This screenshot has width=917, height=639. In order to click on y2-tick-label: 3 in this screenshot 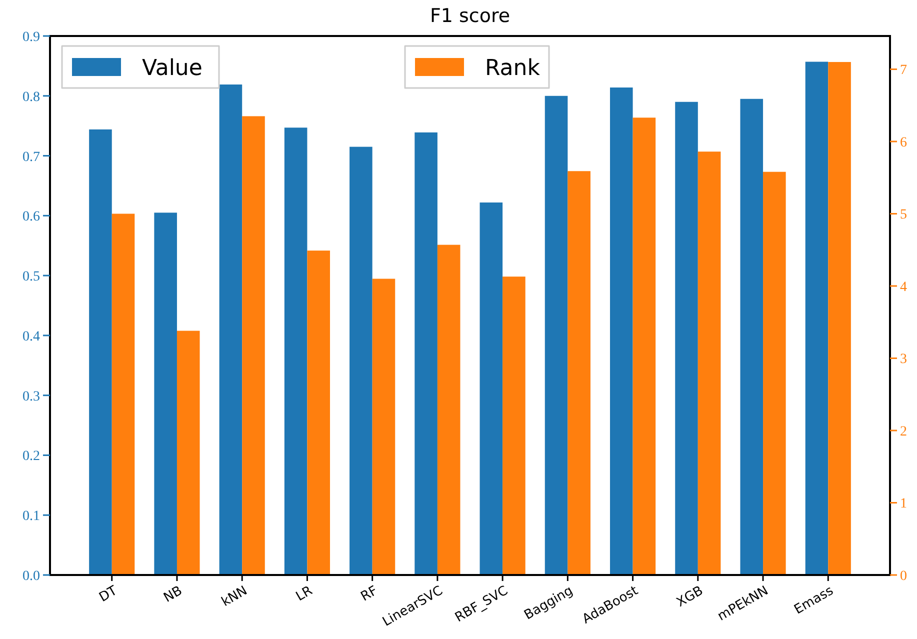, I will do `click(903, 360)`.